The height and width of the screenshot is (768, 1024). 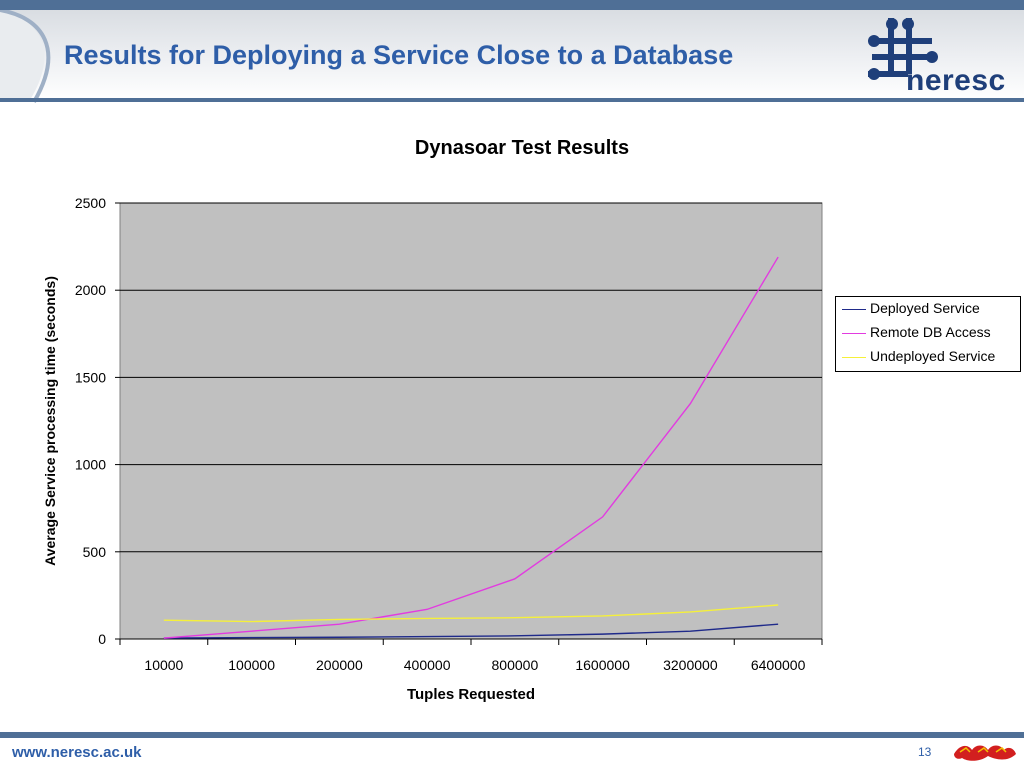 What do you see at coordinates (925, 308) in the screenshot?
I see `legend-label-deployed: Deployed Service` at bounding box center [925, 308].